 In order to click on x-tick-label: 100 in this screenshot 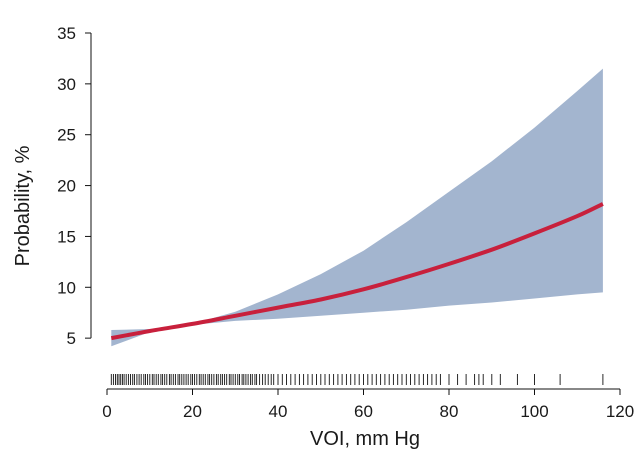, I will do `click(534, 411)`.